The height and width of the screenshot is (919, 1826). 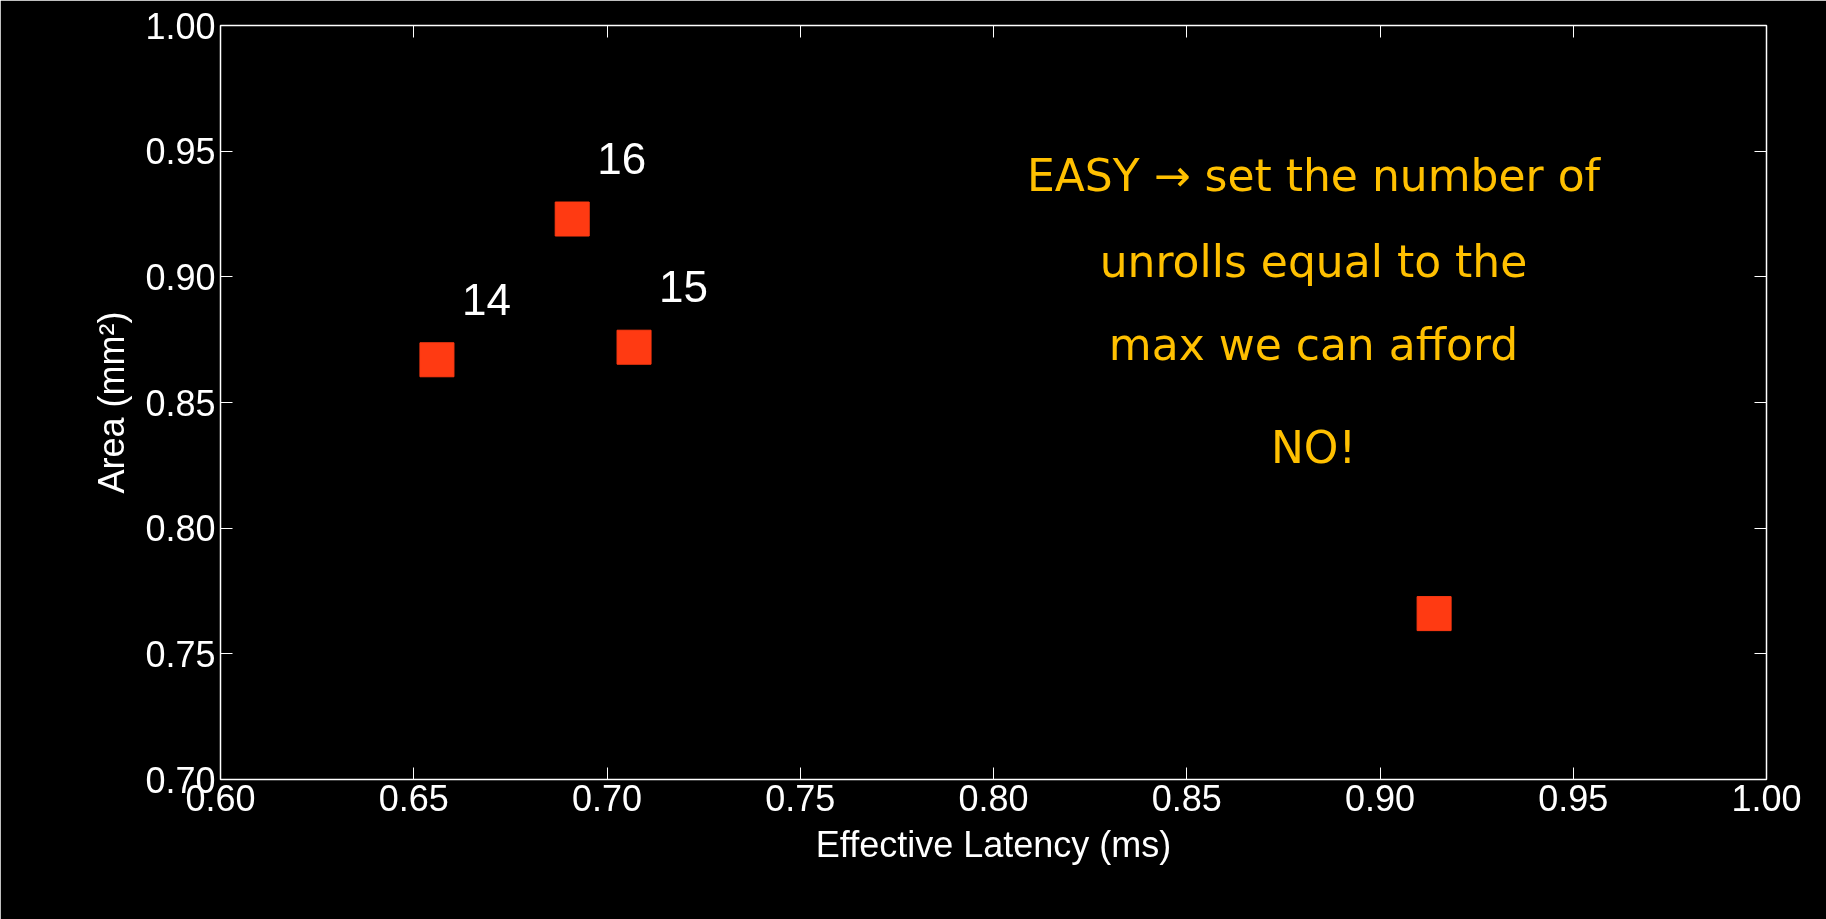 What do you see at coordinates (413, 798) in the screenshot?
I see `x-tick-label: 0.65` at bounding box center [413, 798].